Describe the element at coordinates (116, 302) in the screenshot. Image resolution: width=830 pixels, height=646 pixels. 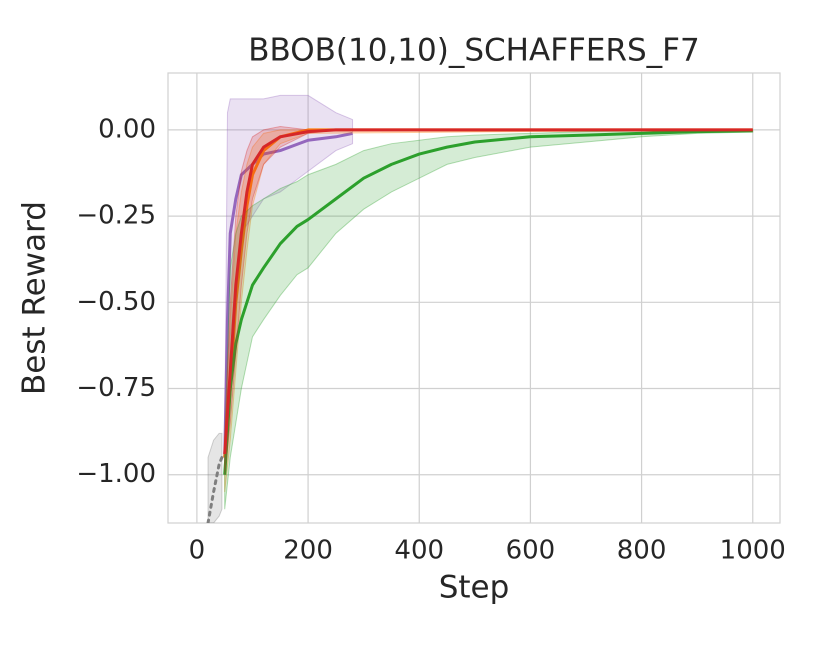
I see `y-tick-label: −0.50` at that location.